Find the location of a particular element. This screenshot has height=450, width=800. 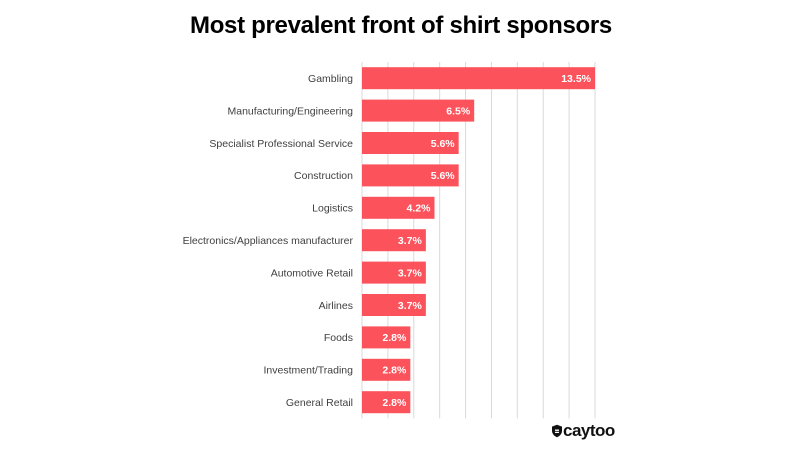

brand-logo: caytoo is located at coordinates (583, 431).